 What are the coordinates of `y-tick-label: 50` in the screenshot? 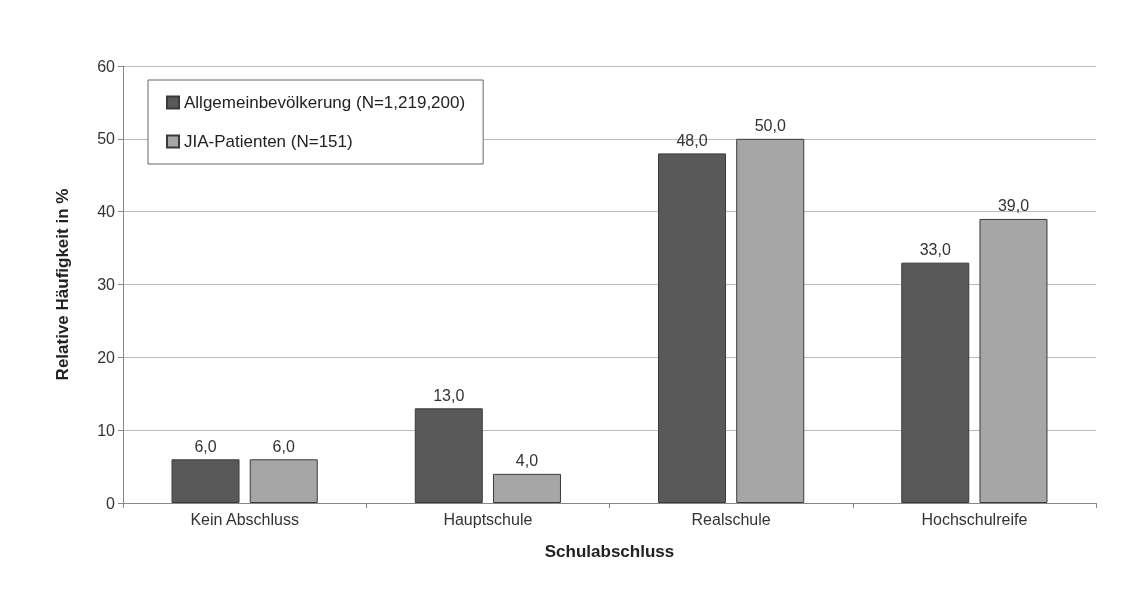 It's located at (106, 139).